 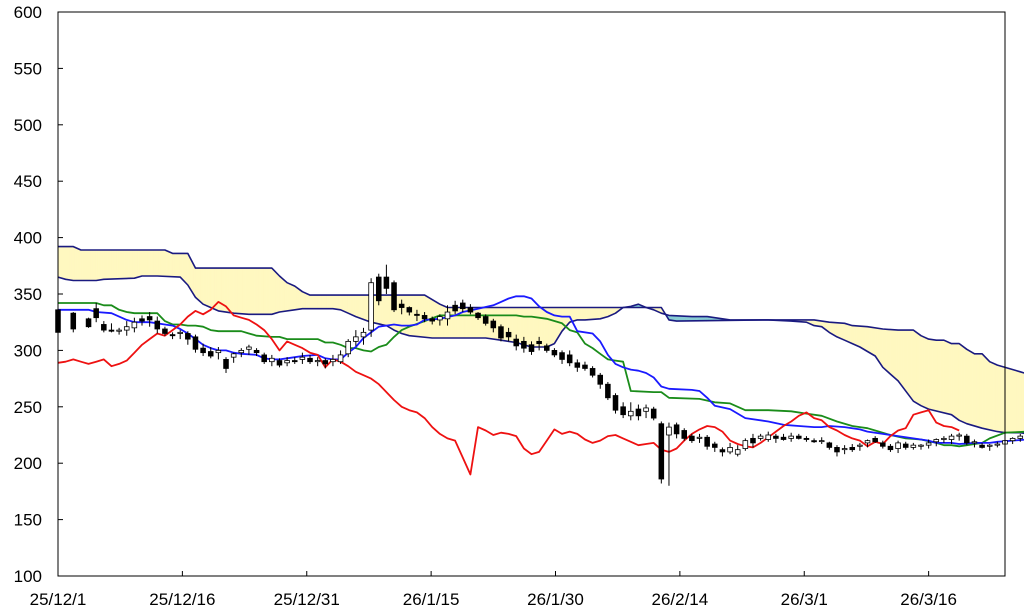 What do you see at coordinates (28, 576) in the screenshot?
I see `y-tick-label: 100` at bounding box center [28, 576].